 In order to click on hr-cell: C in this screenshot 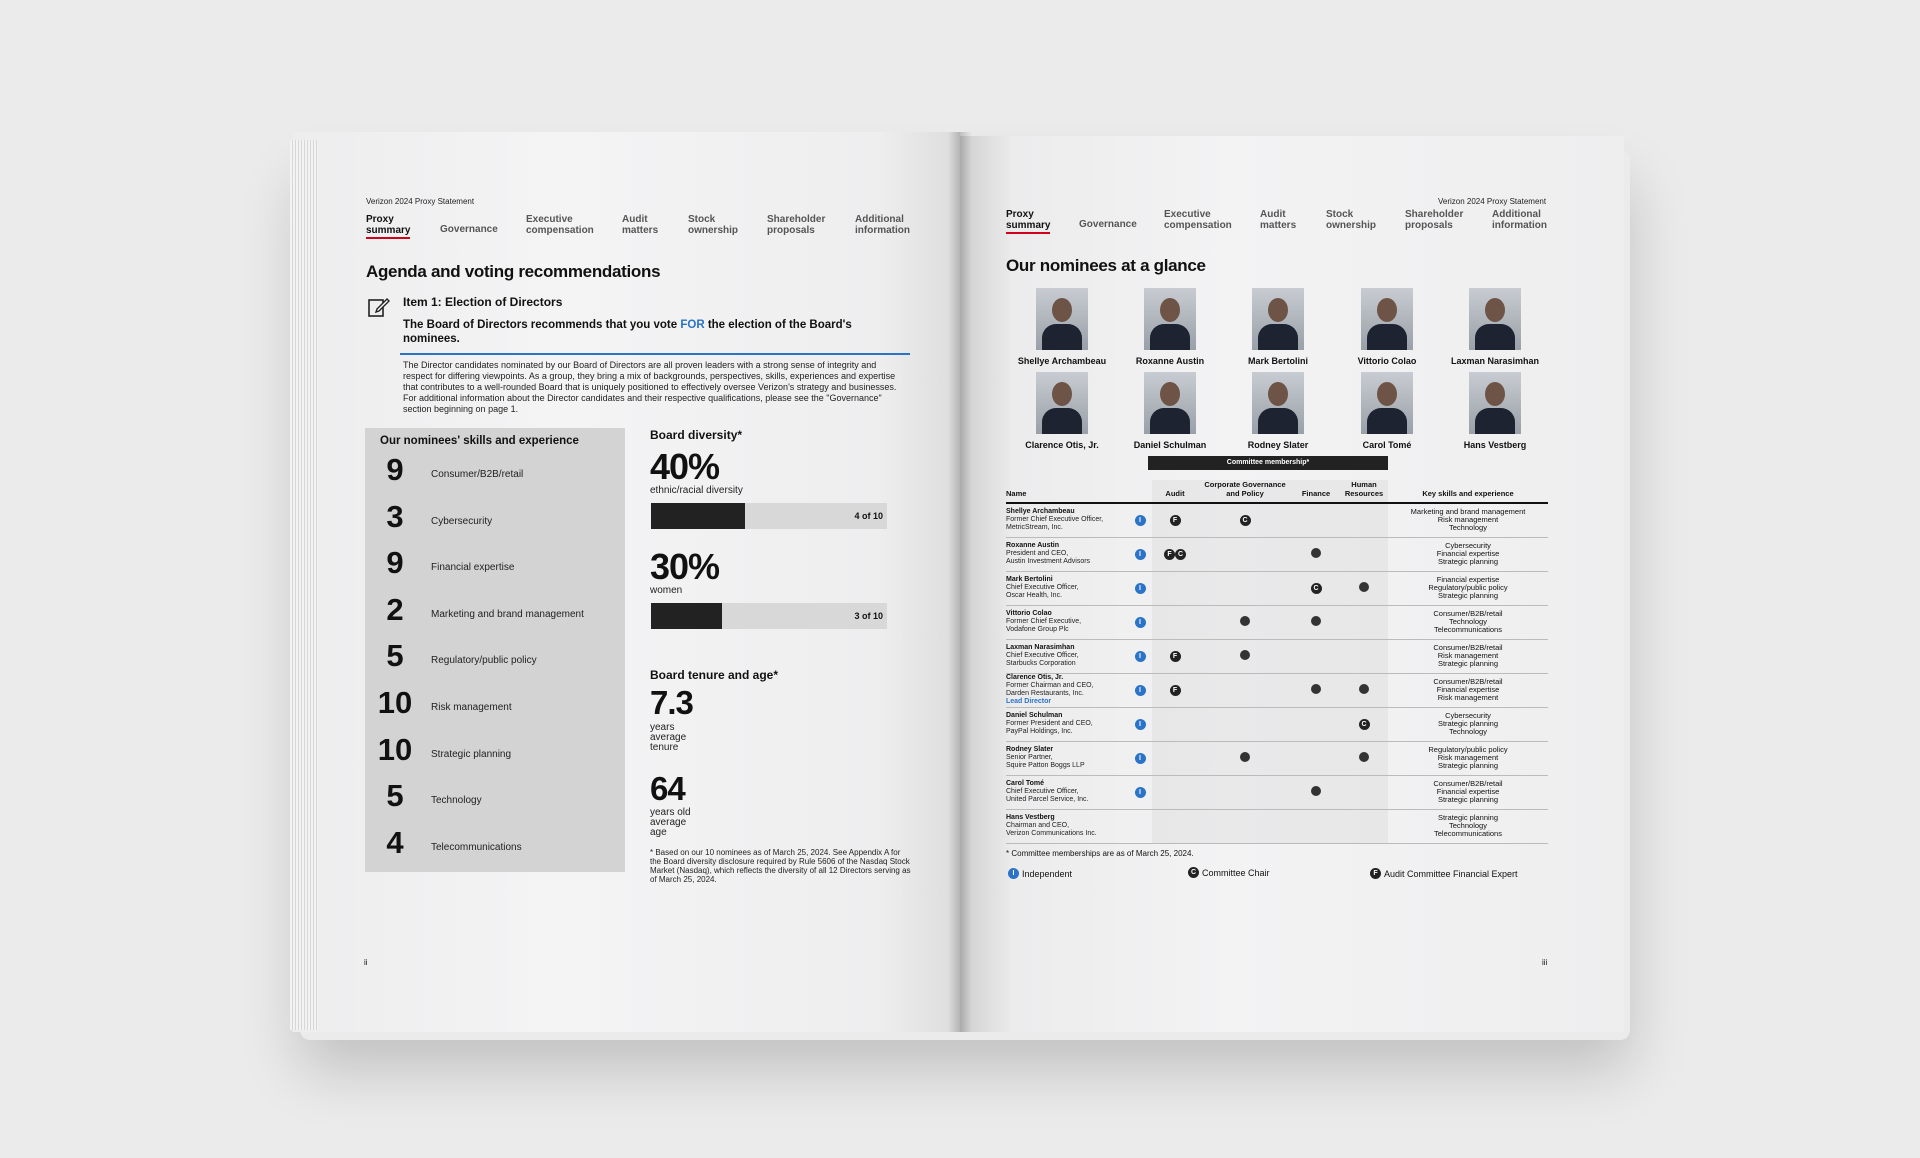, I will do `click(1364, 724)`.